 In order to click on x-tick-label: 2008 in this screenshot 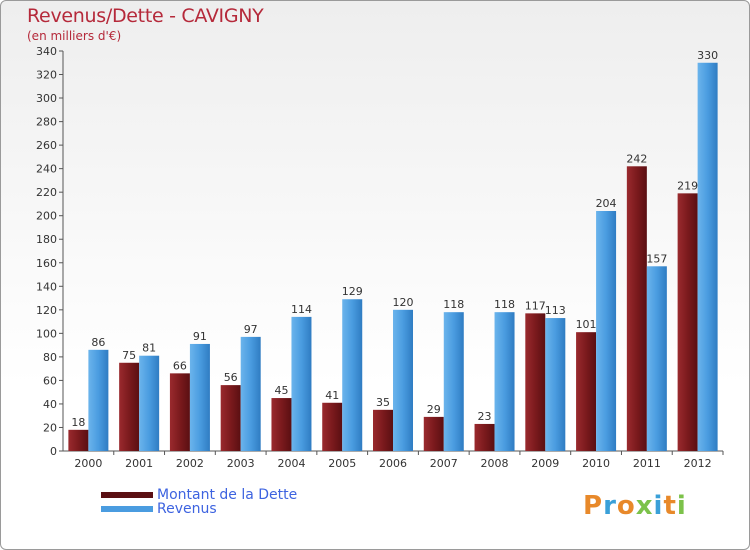, I will do `click(495, 463)`.